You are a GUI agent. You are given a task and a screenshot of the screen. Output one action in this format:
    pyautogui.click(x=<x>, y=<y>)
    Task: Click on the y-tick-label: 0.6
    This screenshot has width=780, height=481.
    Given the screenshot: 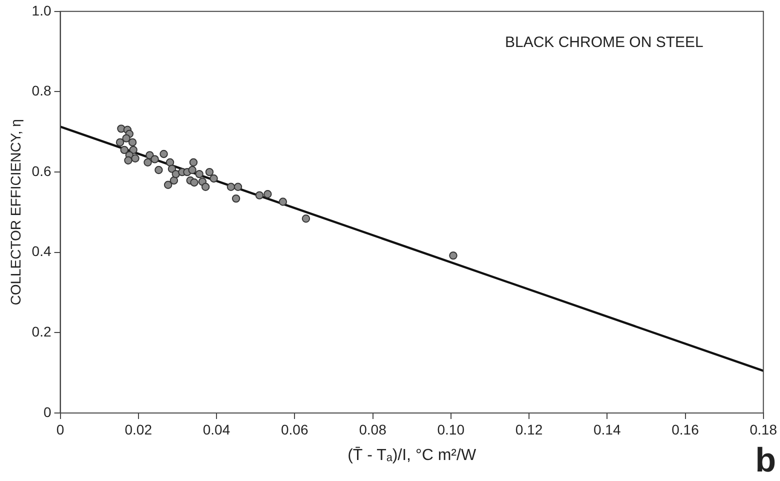 What is the action you would take?
    pyautogui.click(x=42, y=170)
    